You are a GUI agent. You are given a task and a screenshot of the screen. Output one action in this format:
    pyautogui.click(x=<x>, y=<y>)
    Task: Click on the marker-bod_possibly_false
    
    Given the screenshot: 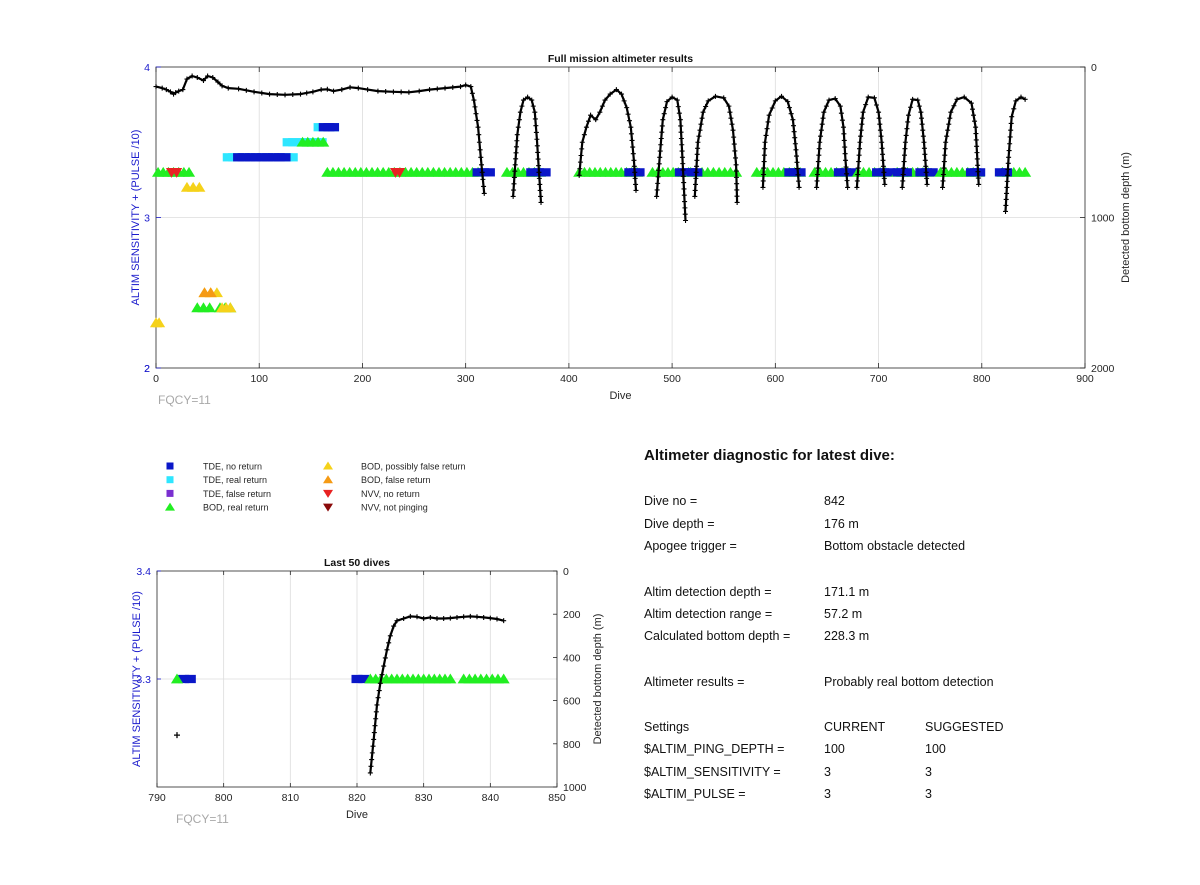 What is the action you would take?
    pyautogui.click(x=199, y=186)
    